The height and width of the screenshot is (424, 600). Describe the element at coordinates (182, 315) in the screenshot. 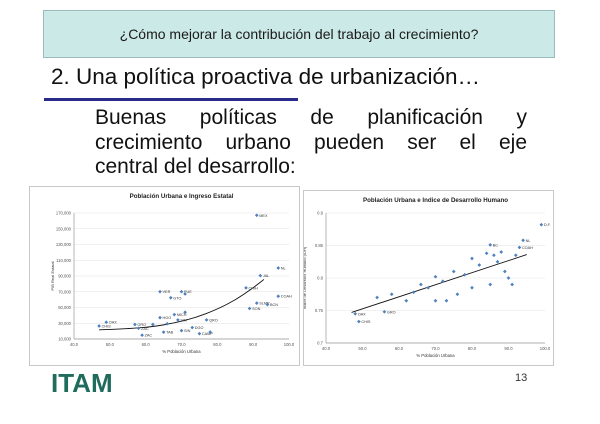

I see `chart1-point-label: MICH` at that location.